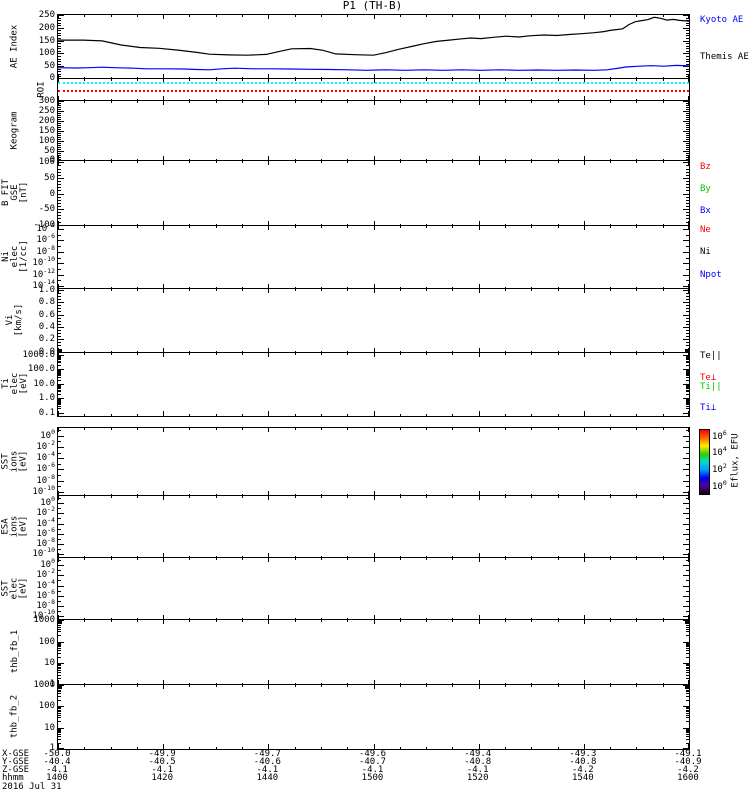  Describe the element at coordinates (373, 384) in the screenshot. I see `panel-ti` at that location.